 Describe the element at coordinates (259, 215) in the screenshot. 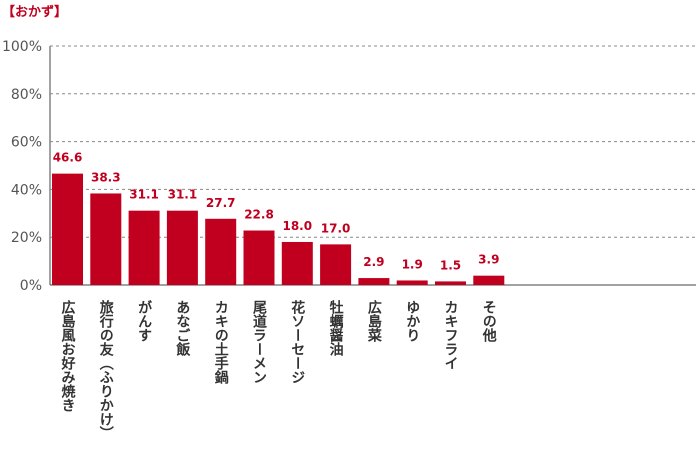

I see `data-label: 22.8` at that location.